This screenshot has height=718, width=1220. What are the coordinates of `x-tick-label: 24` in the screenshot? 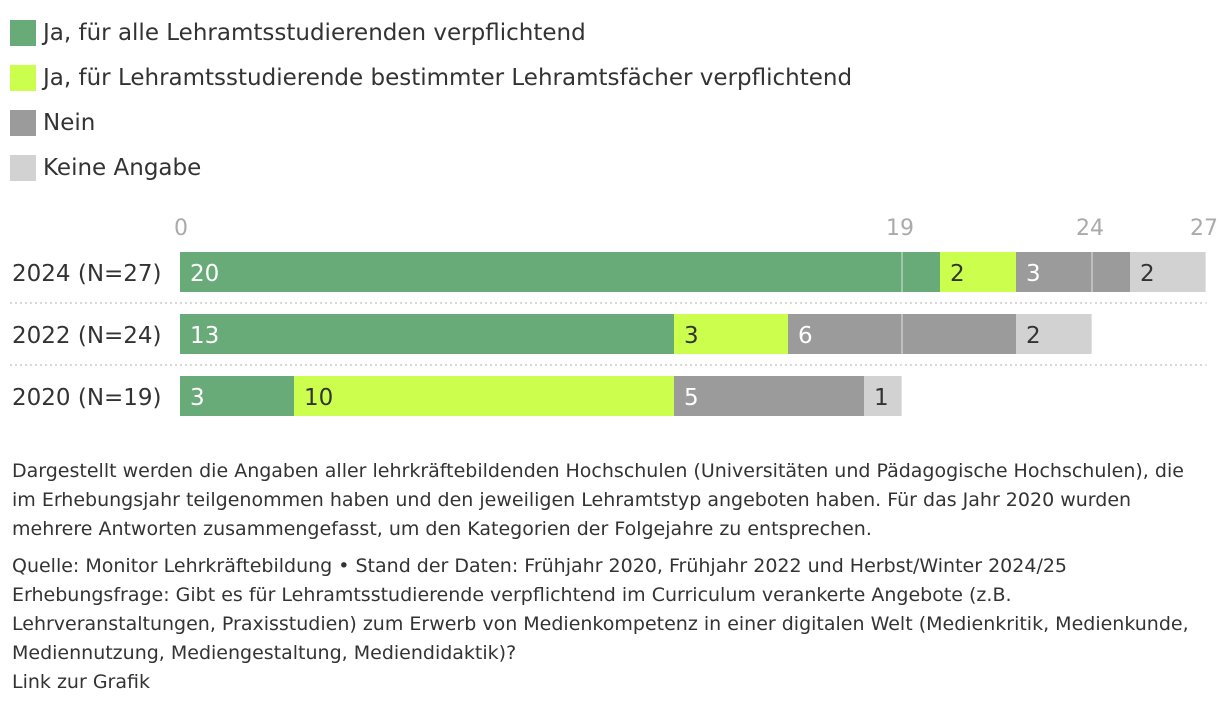 It's located at (1090, 228).